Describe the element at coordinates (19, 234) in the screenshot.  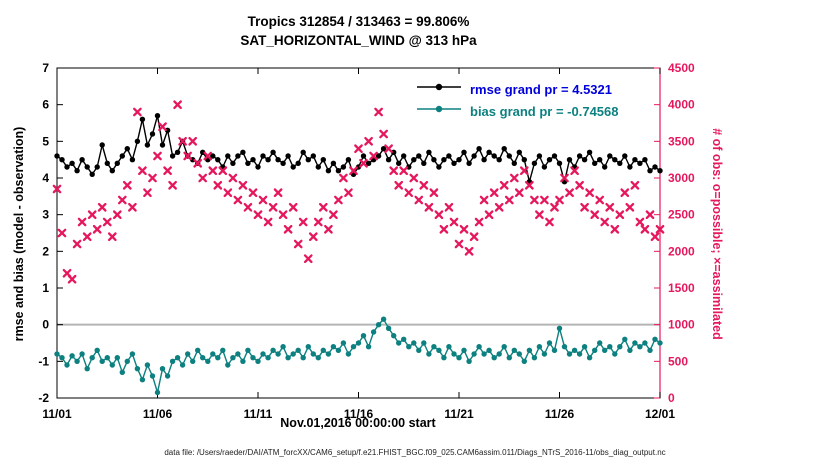
I see `y-axis-label-left: rmse and bias (model - observation)` at that location.